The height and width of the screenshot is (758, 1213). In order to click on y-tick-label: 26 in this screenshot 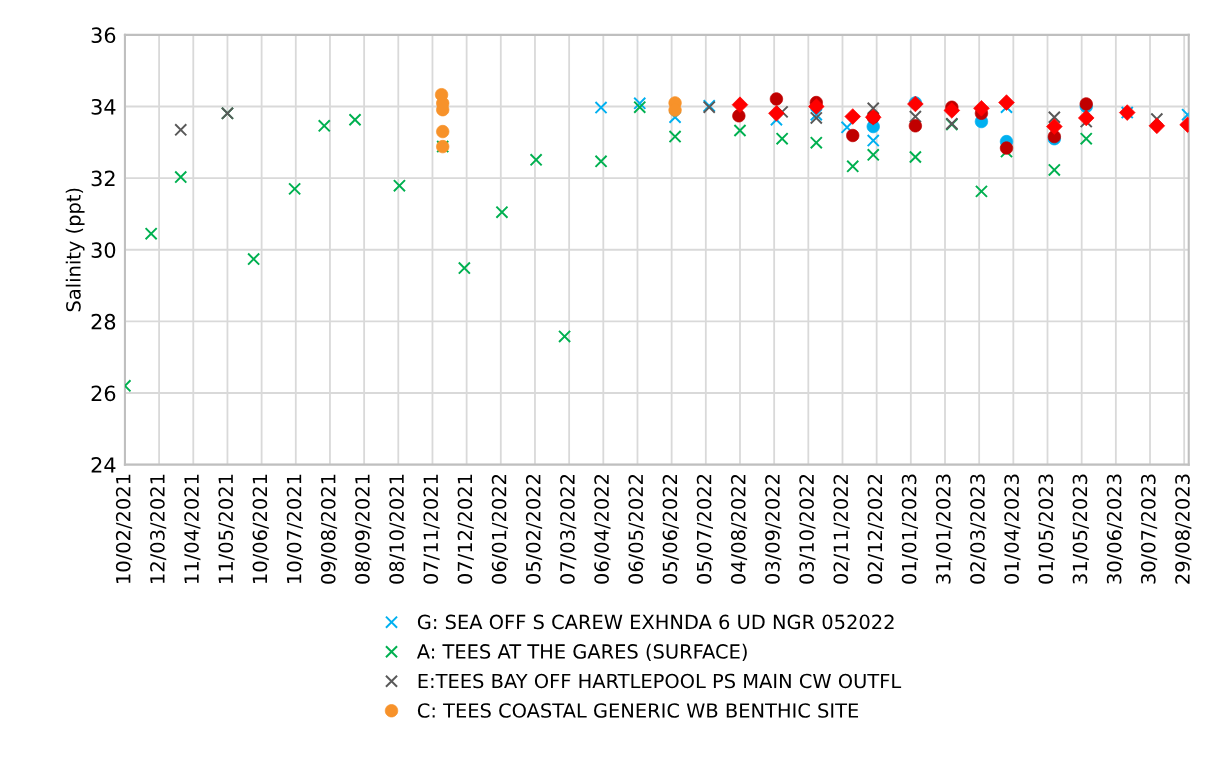, I will do `click(103, 393)`.